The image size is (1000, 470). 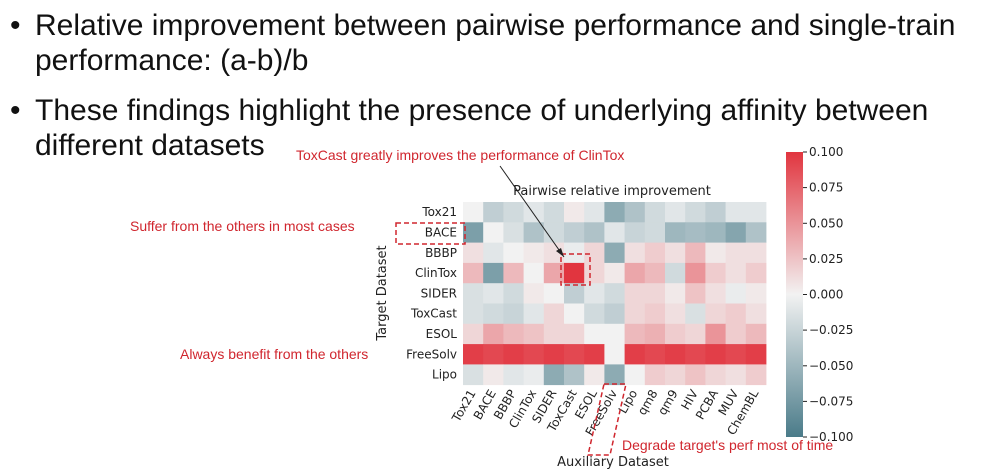 What do you see at coordinates (695, 293) in the screenshot?
I see `heatmap-cell-sider-hiv` at bounding box center [695, 293].